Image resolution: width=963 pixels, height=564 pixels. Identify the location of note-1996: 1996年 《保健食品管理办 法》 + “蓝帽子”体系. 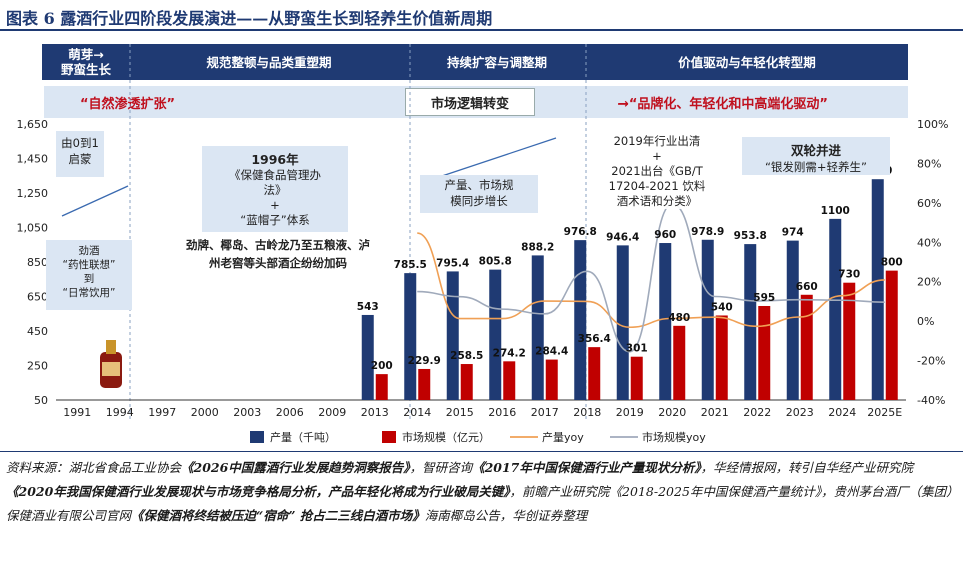
(275, 189).